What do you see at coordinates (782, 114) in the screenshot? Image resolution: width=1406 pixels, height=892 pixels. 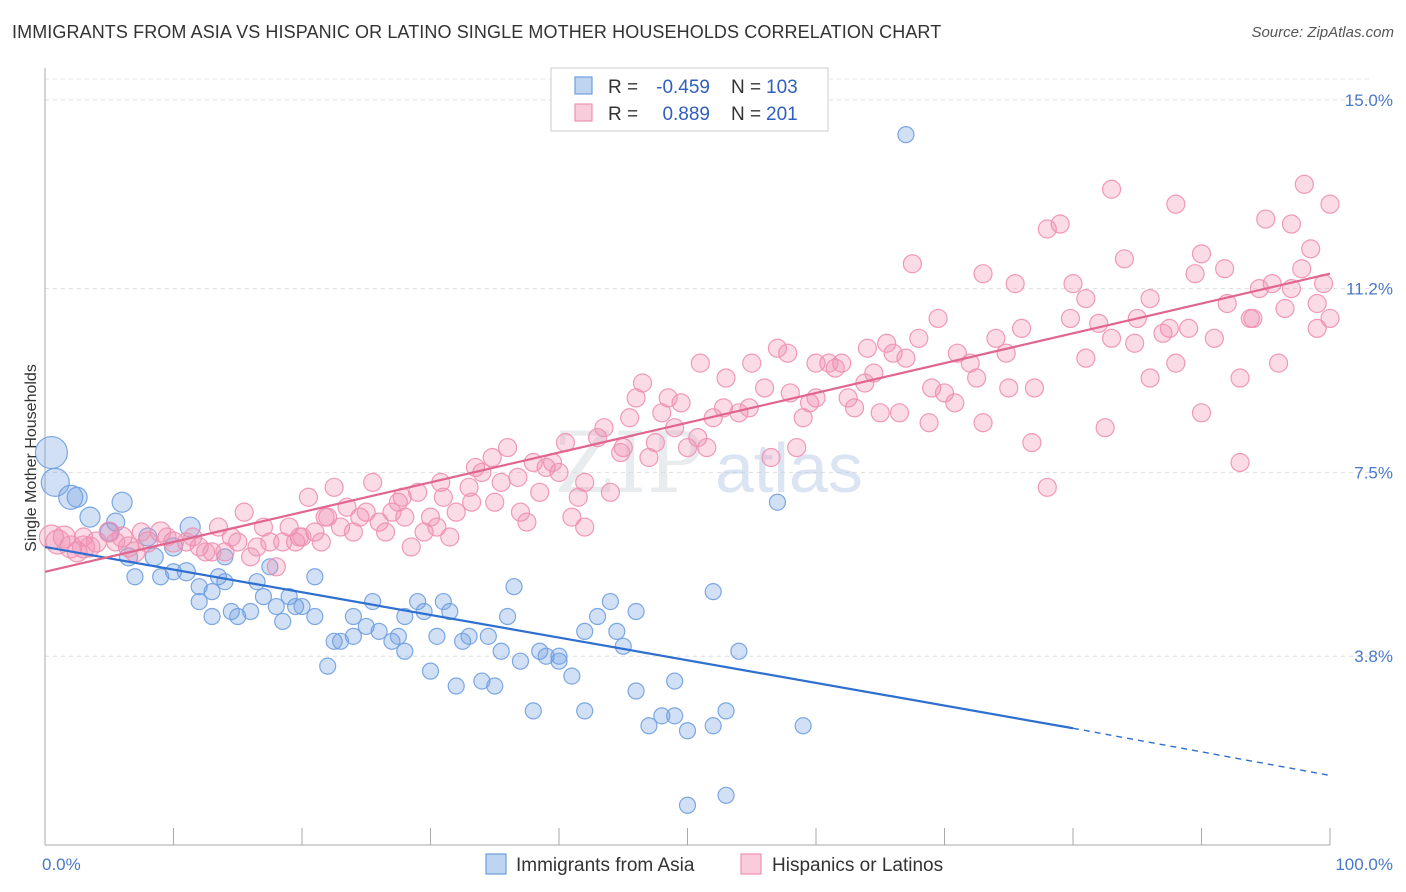 I see `legend-n-value-hispanic: 201` at bounding box center [782, 114].